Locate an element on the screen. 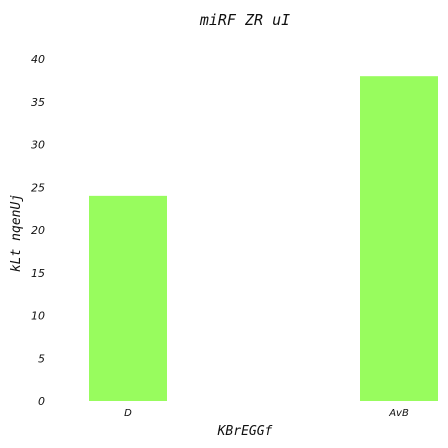 The height and width of the screenshot is (448, 448). chart-title: miRF ZR uI is located at coordinates (244, 20).